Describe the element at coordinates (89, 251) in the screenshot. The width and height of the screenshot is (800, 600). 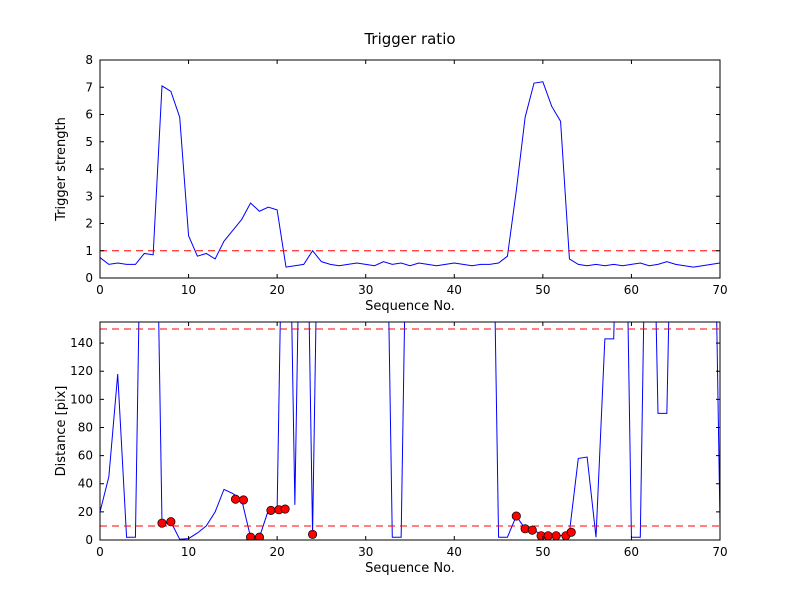
I see `y-tick-label: 1` at that location.